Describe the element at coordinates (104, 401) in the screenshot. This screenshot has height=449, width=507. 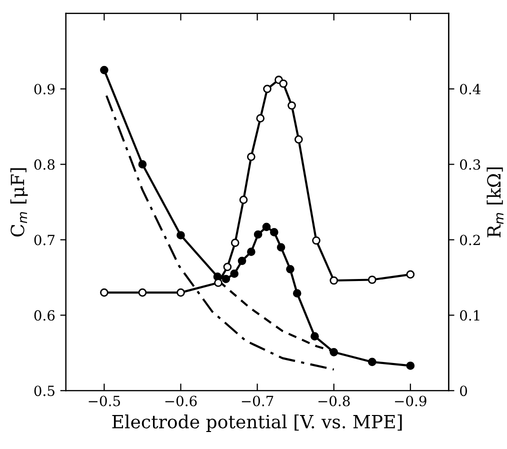
I see `x-tick-label: −0.5` at that location.